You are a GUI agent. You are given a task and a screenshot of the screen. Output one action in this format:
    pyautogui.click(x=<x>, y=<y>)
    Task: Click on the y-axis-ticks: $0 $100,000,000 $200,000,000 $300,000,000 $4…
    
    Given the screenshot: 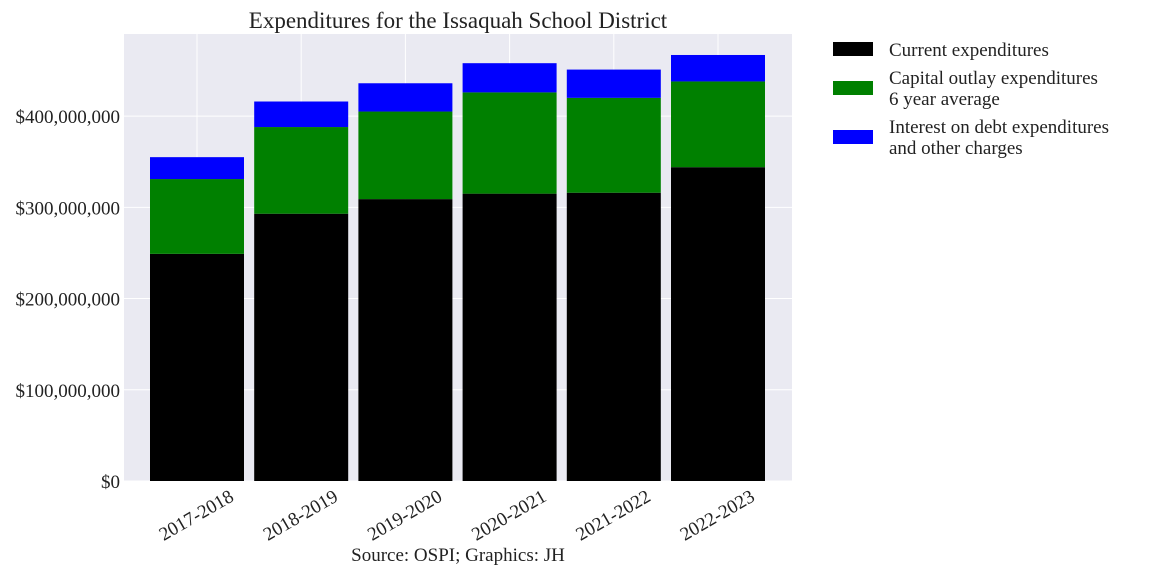 What is the action you would take?
    pyautogui.click(x=68, y=300)
    